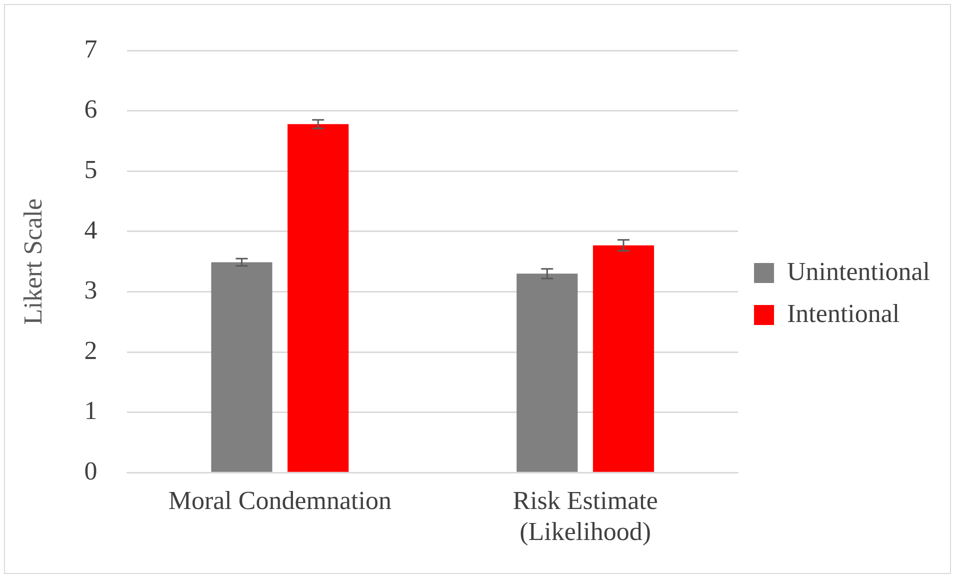 The image size is (957, 578). Describe the element at coordinates (843, 313) in the screenshot. I see `legend-label: Intentional` at that location.